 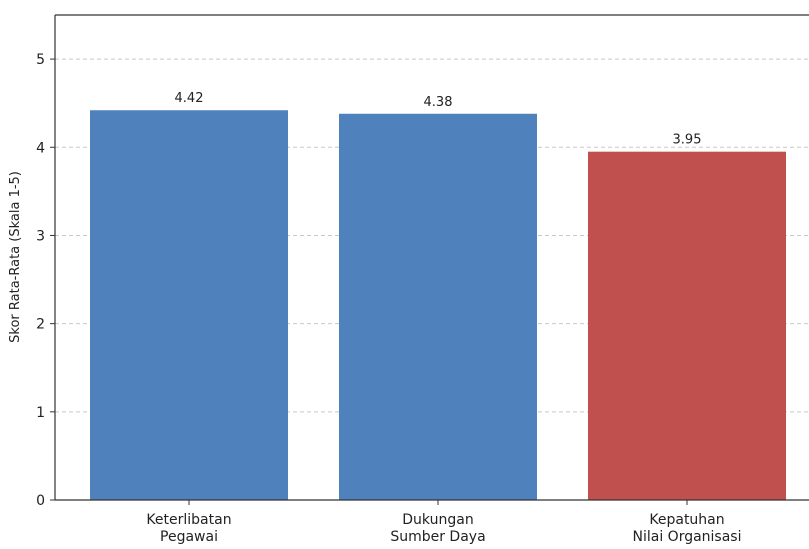 What do you see at coordinates (686, 520) in the screenshot?
I see `x-tick-label: Kepatuhan` at bounding box center [686, 520].